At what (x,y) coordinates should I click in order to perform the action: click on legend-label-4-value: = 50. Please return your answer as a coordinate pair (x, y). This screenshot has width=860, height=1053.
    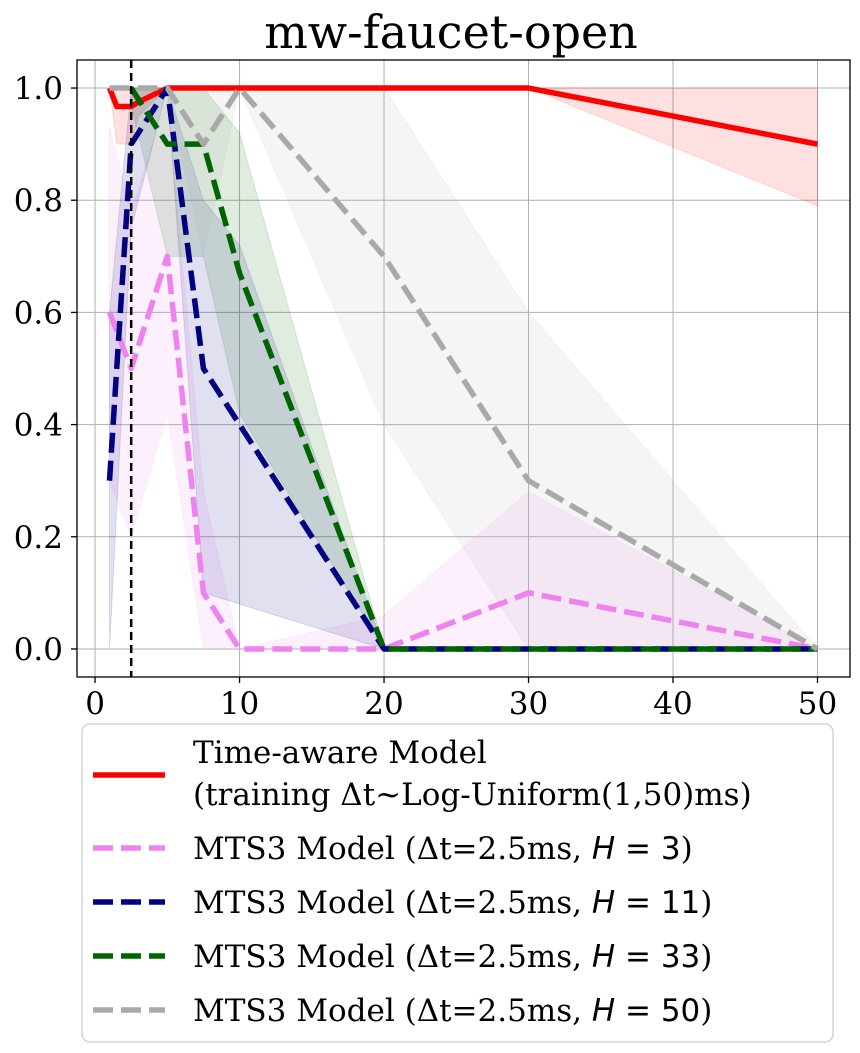
    Looking at the image, I should click on (662, 1011).